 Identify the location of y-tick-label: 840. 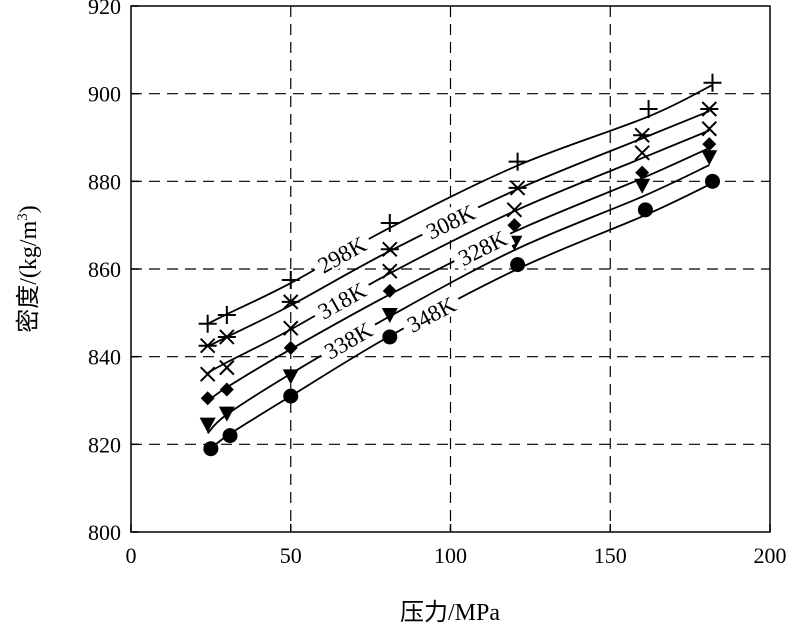
(104, 357).